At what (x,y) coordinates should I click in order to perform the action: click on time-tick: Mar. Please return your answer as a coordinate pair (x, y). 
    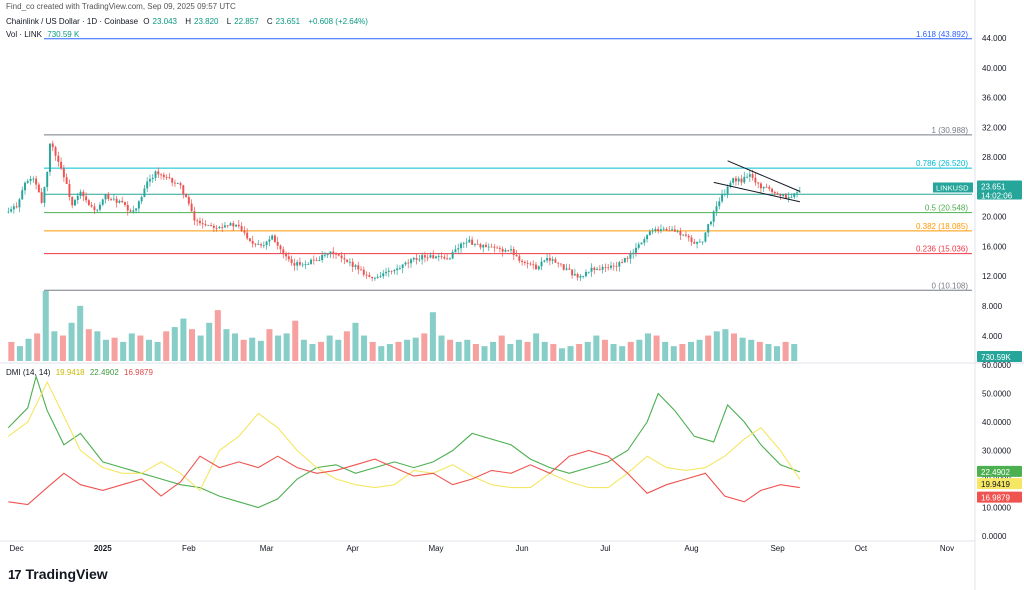
    Looking at the image, I should click on (267, 548).